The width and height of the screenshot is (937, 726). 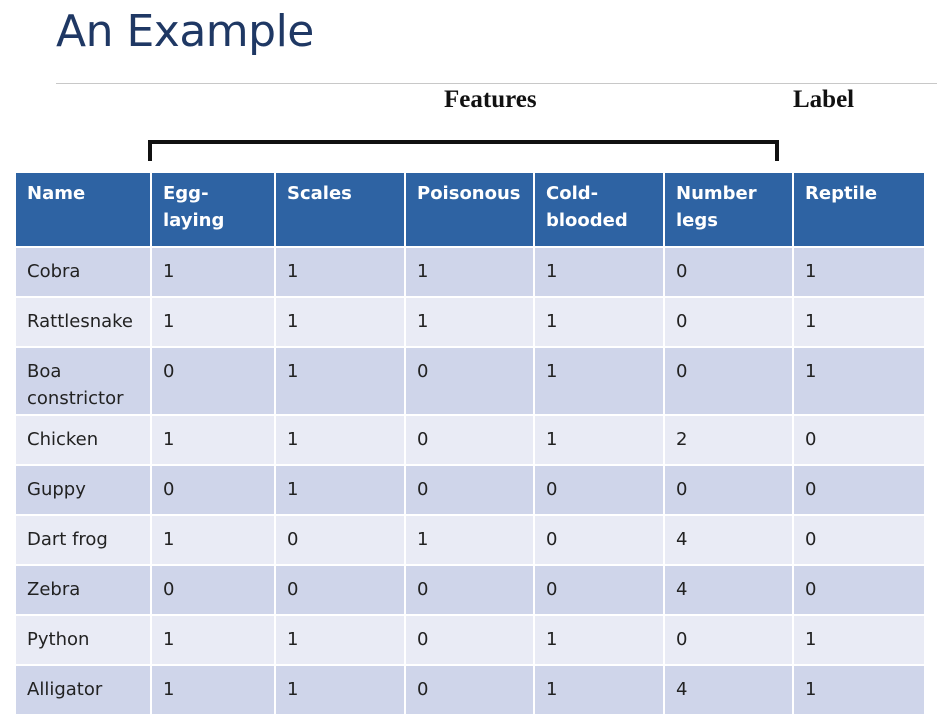 What do you see at coordinates (83, 381) in the screenshot?
I see `cell-name: Boa constrictor` at bounding box center [83, 381].